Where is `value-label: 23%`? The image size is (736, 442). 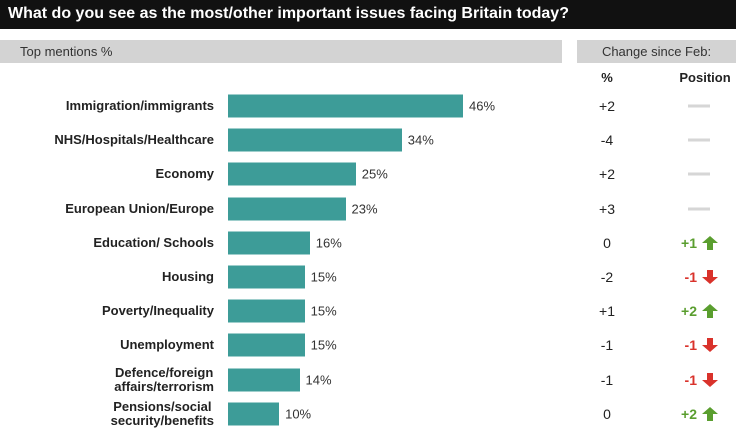
value-label: 23% is located at coordinates (364, 209).